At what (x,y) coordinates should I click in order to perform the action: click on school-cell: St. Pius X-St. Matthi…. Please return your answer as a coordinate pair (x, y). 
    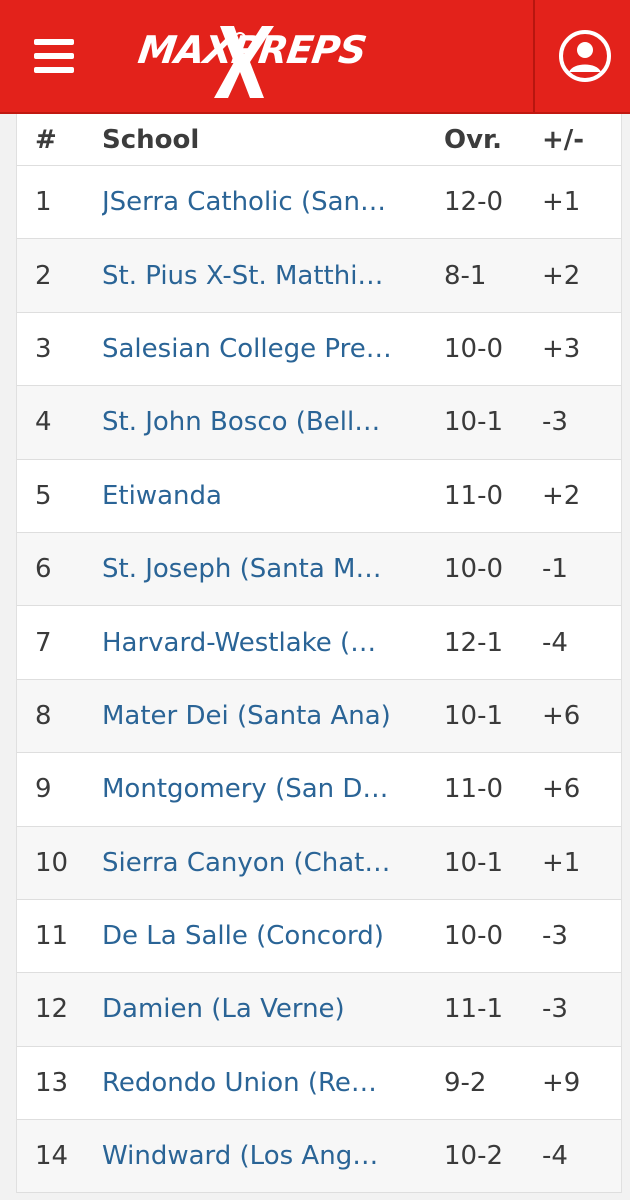
    Looking at the image, I should click on (267, 275).